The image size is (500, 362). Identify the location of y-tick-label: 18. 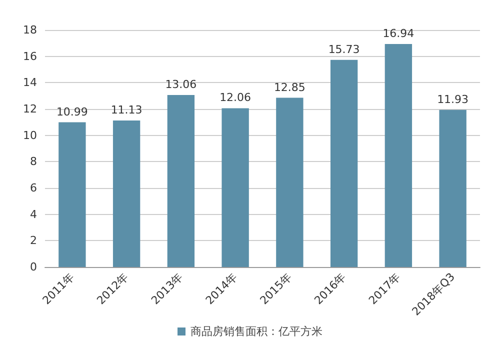
(30, 30).